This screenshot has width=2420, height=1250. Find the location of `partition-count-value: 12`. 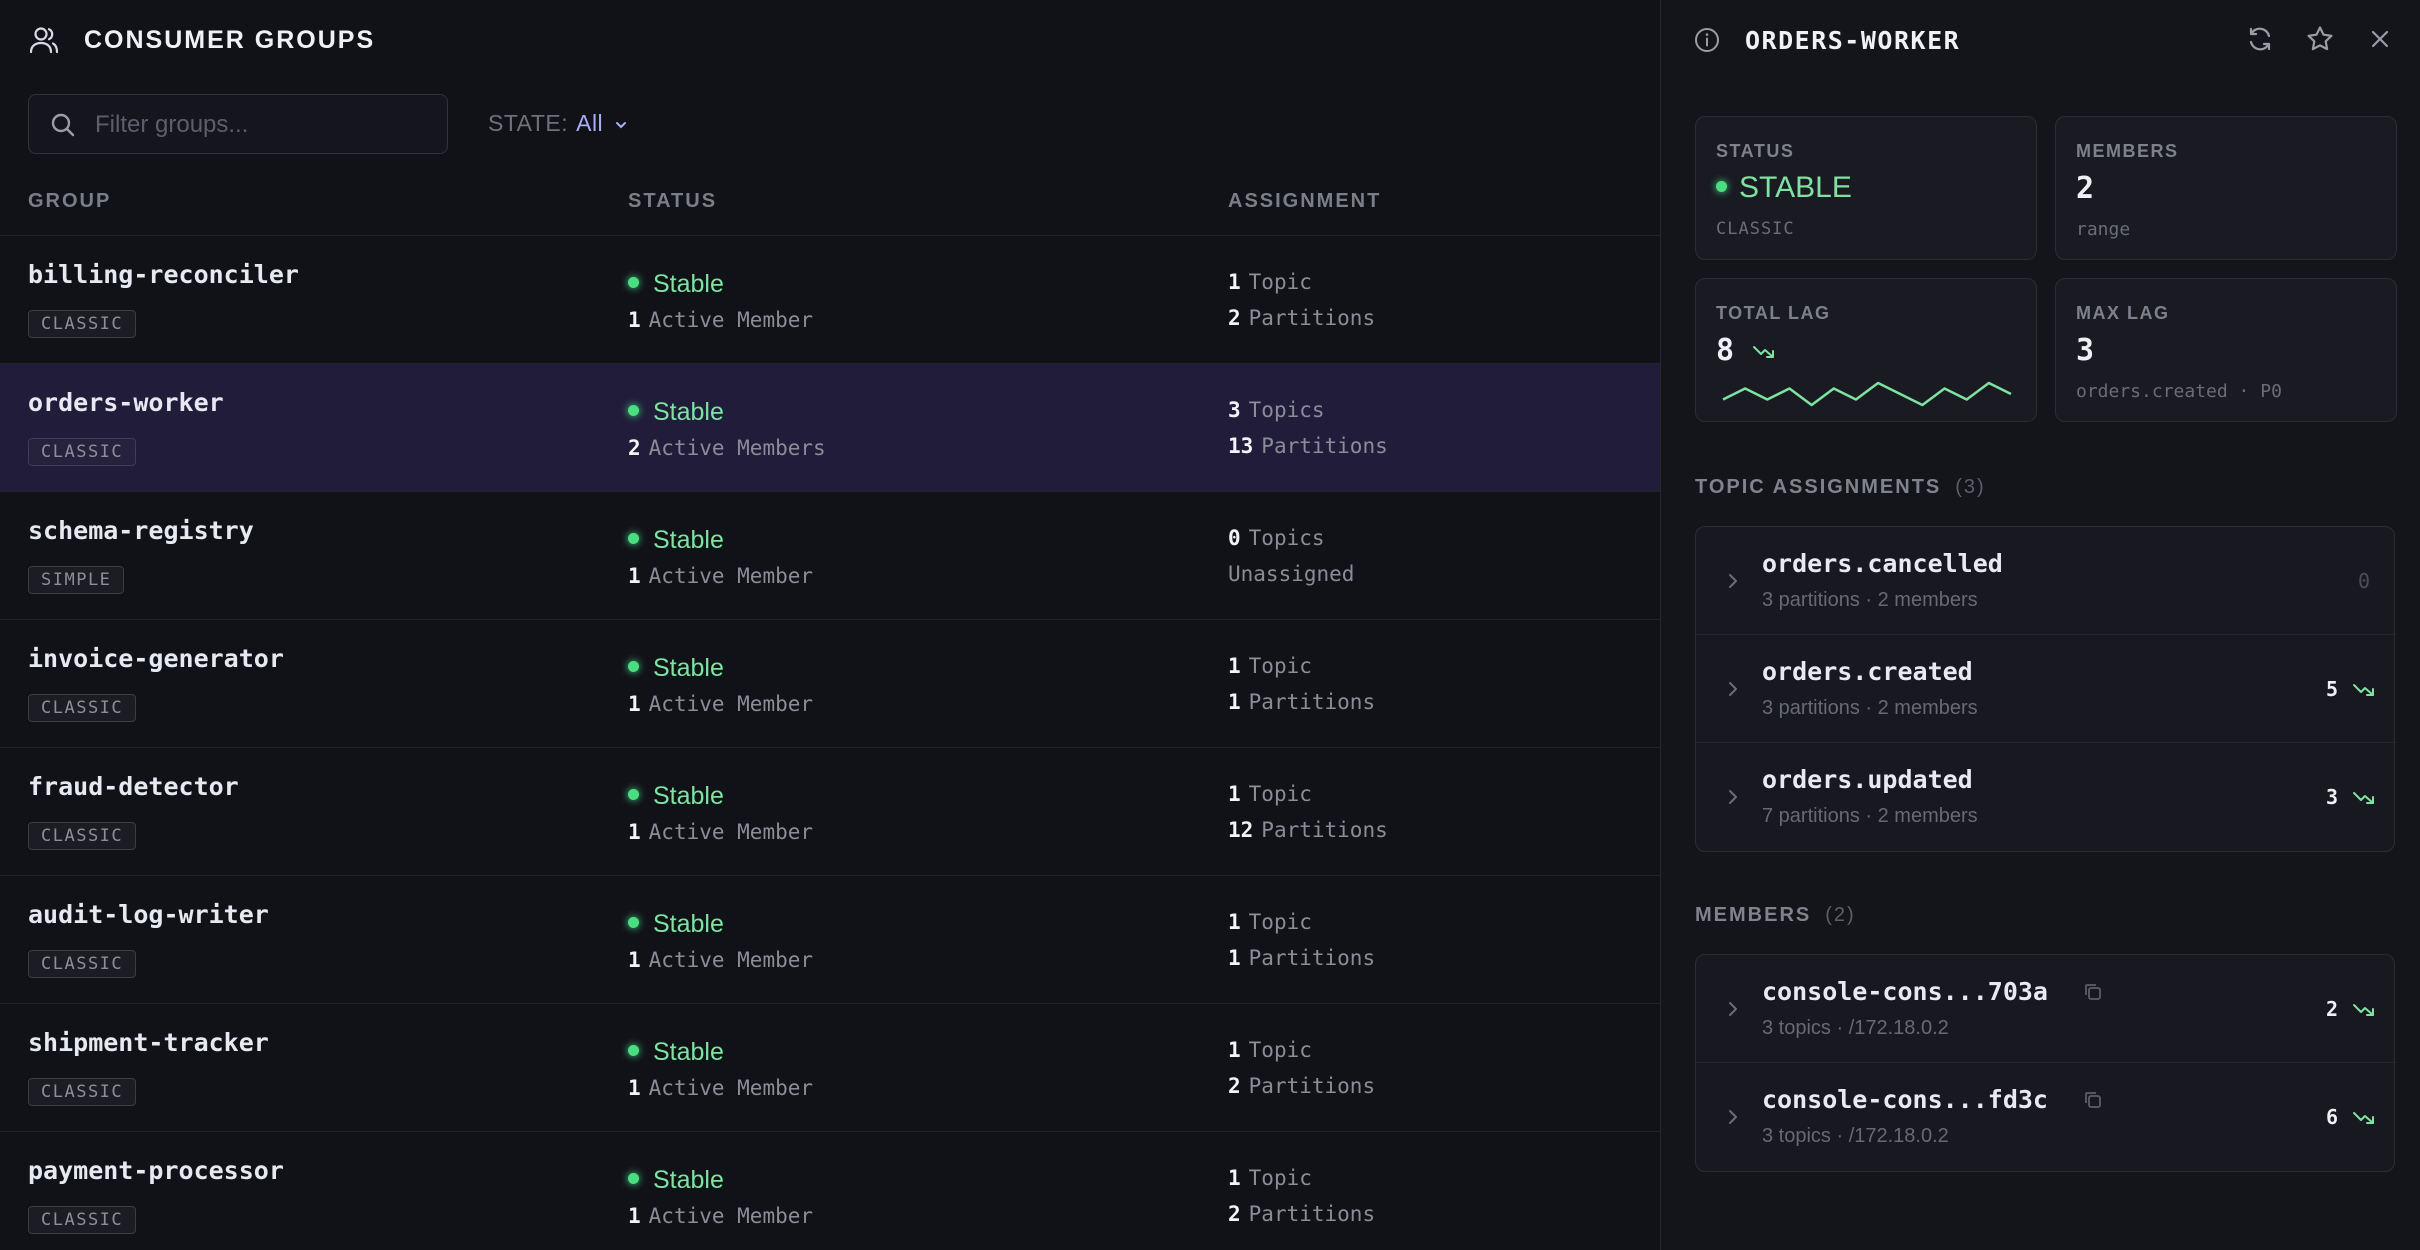

partition-count-value: 12 is located at coordinates (1241, 830).